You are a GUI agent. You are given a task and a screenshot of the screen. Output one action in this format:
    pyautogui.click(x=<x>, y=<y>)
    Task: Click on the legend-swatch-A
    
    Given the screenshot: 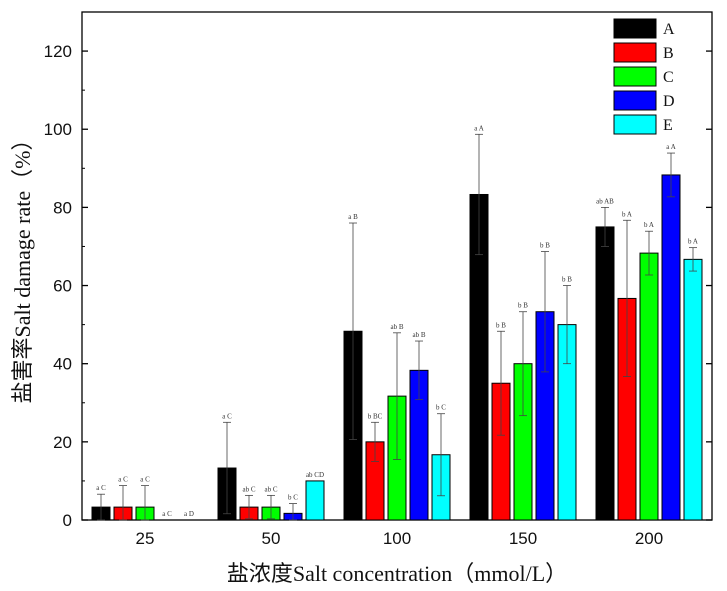 What is the action you would take?
    pyautogui.click(x=635, y=28)
    